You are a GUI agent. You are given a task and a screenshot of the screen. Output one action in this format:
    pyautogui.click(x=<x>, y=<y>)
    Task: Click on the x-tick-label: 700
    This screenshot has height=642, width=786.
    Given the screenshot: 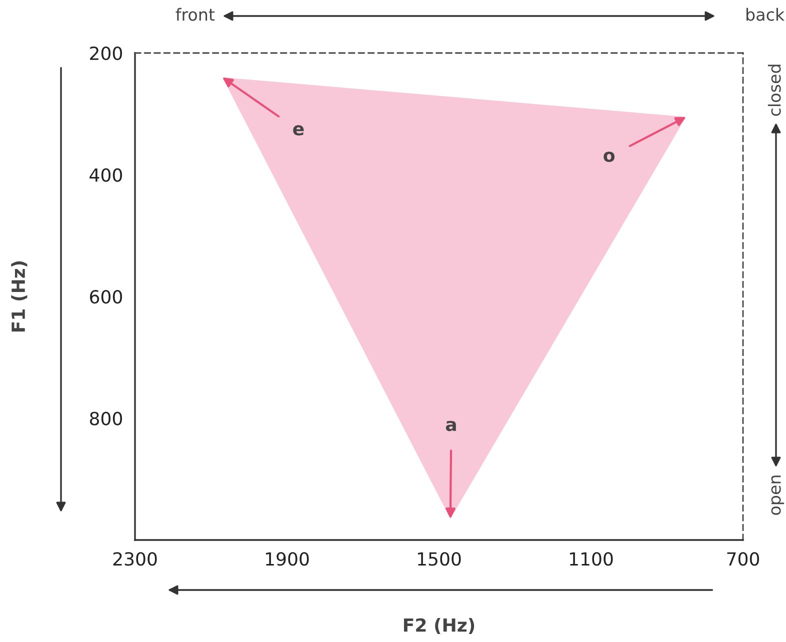 What is the action you would take?
    pyautogui.click(x=743, y=559)
    